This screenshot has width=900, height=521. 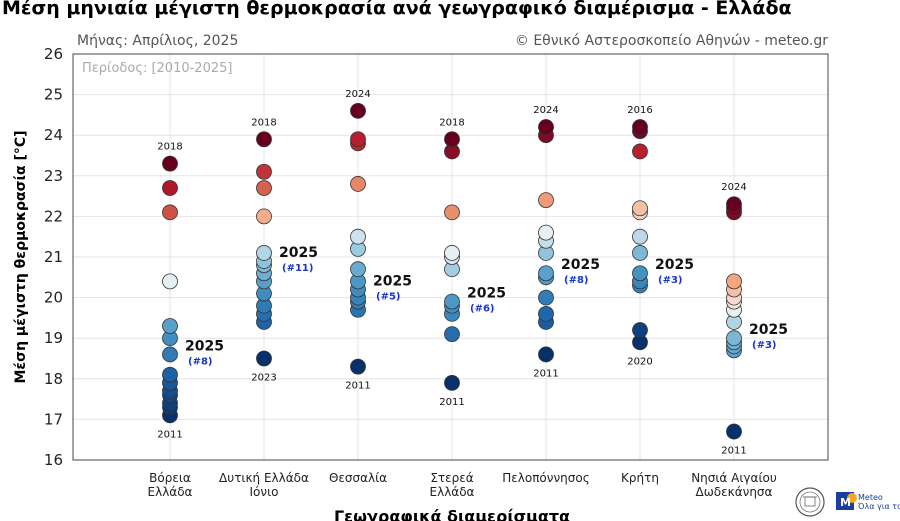 What do you see at coordinates (53, 379) in the screenshot?
I see `y-tick-label: 18` at bounding box center [53, 379].